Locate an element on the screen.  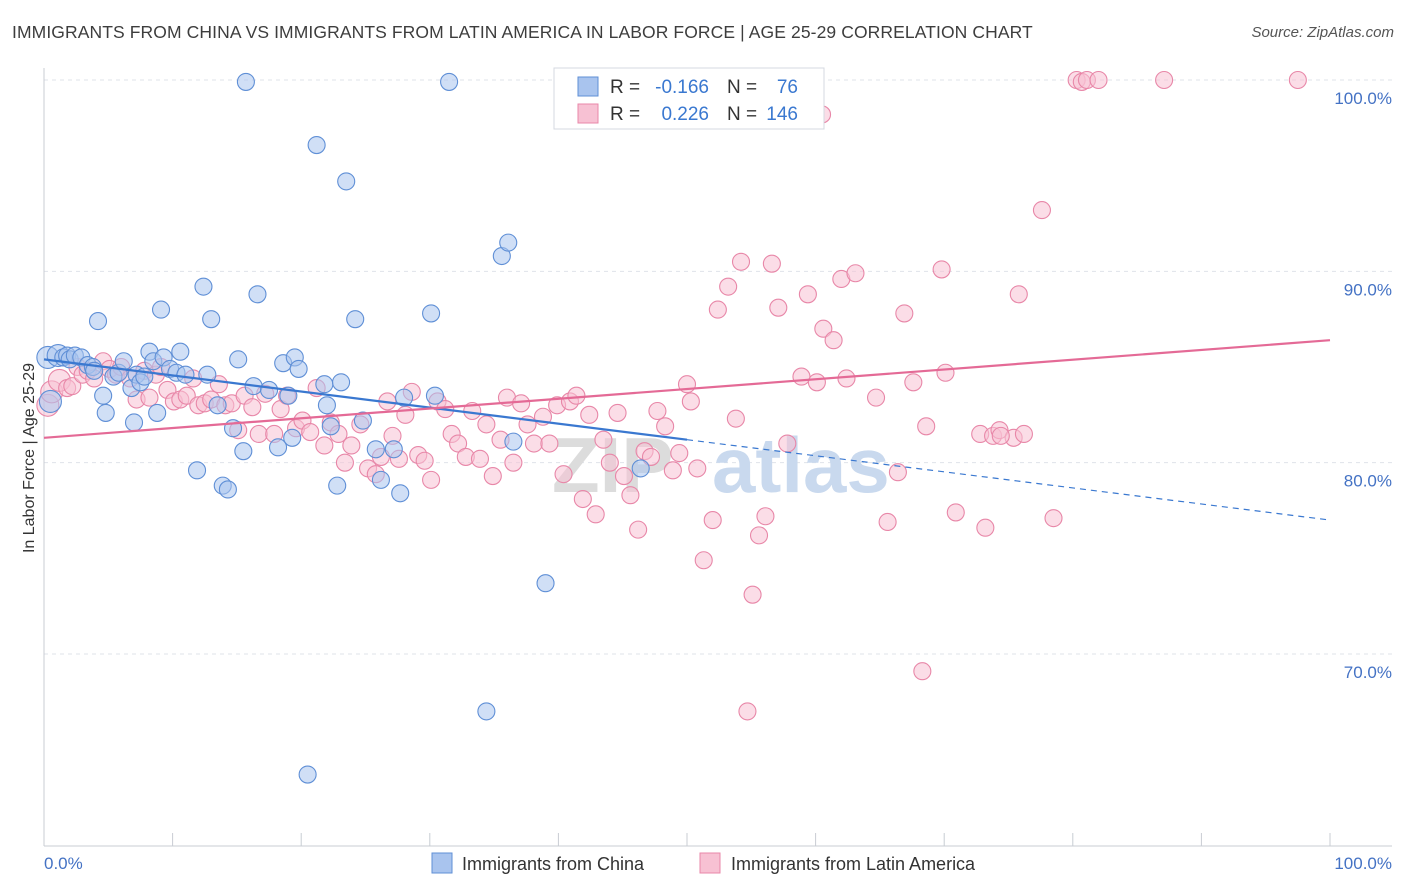
watermark-atlas: atlas is located at coordinates (801, 465).